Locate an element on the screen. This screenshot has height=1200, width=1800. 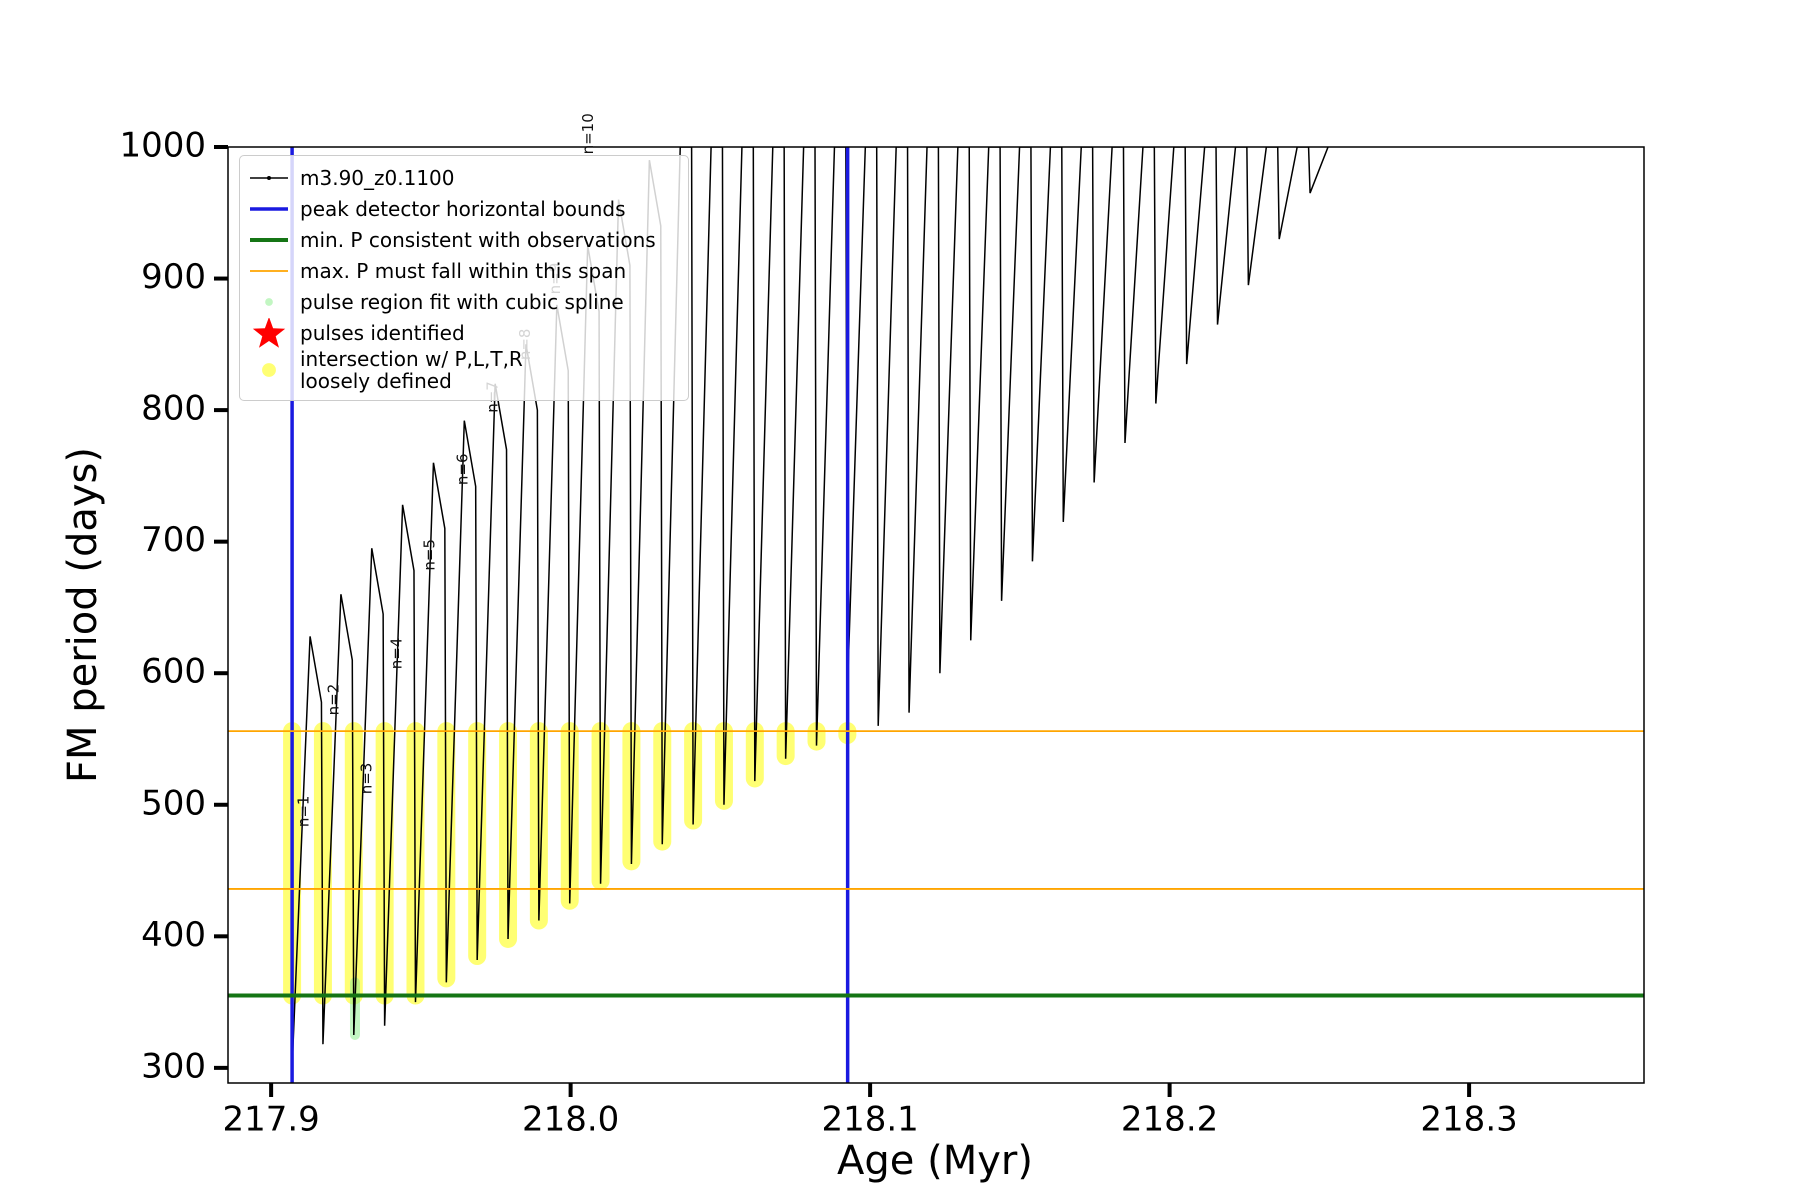
y-tick-label: 400 is located at coordinates (173, 935).